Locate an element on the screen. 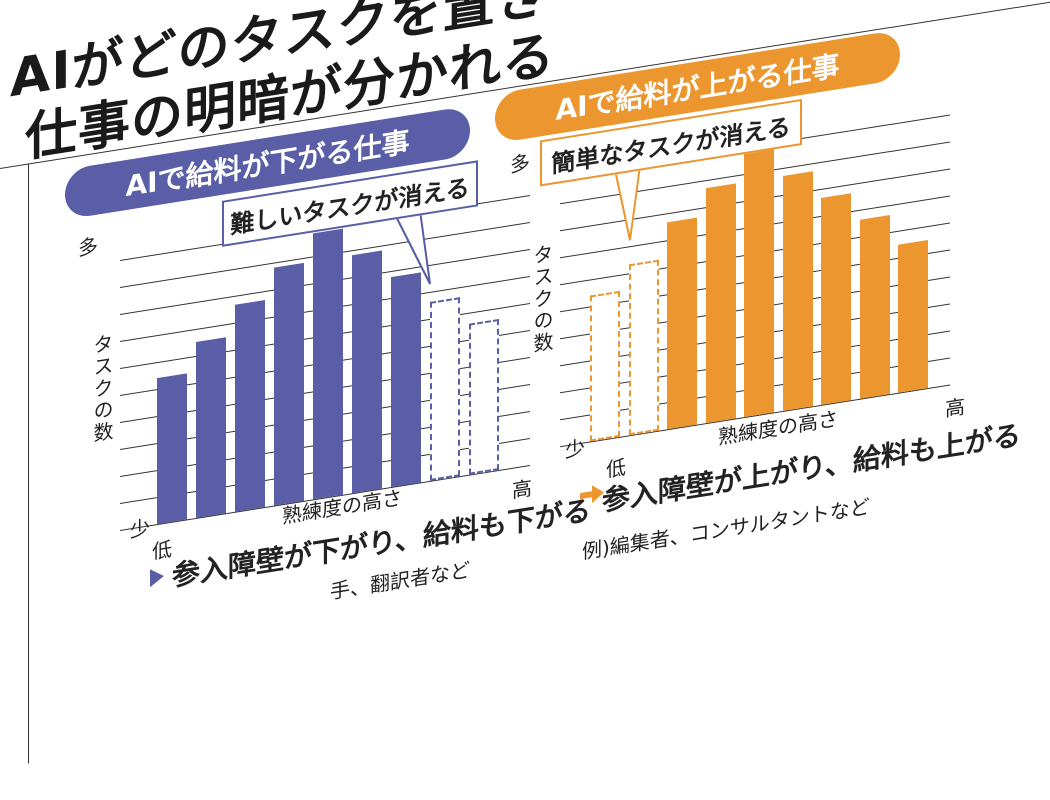 The width and height of the screenshot is (1050, 800). right-callout-pointer is located at coordinates (627, 202).